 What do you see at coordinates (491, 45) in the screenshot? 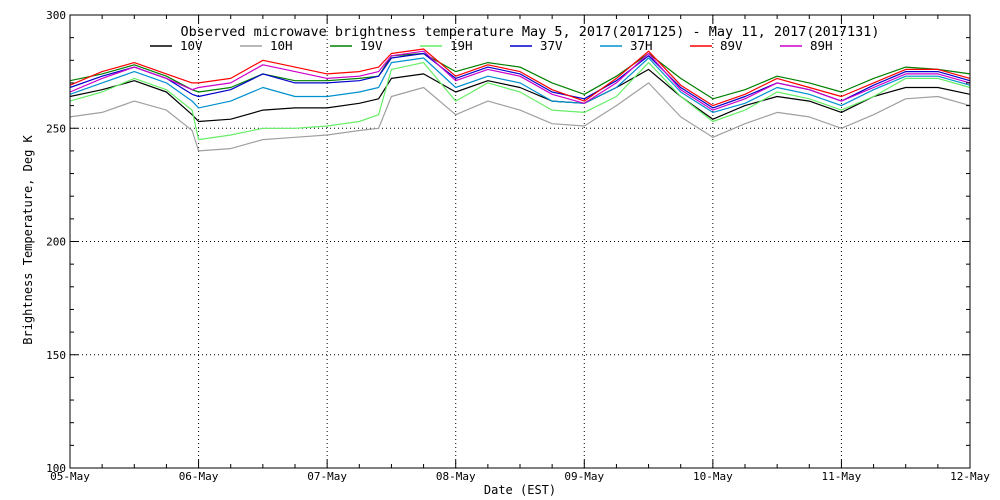
I see `legend: 10V 10H 19V 19H 37V 37H 89V 89H` at bounding box center [491, 45].